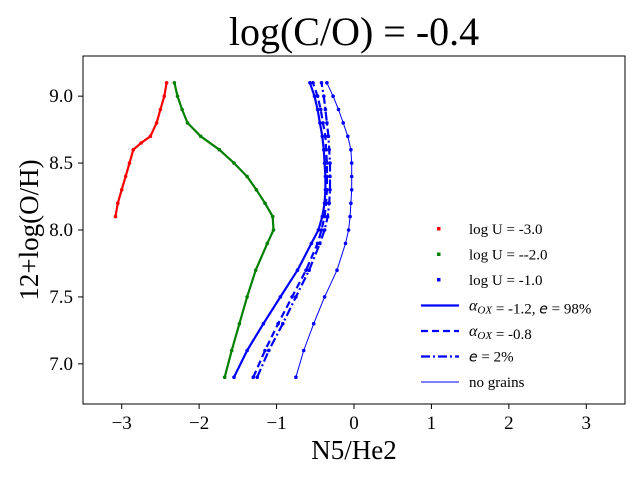 The width and height of the screenshot is (640, 480). I want to click on y-tick-label: 8.0, so click(61, 230).